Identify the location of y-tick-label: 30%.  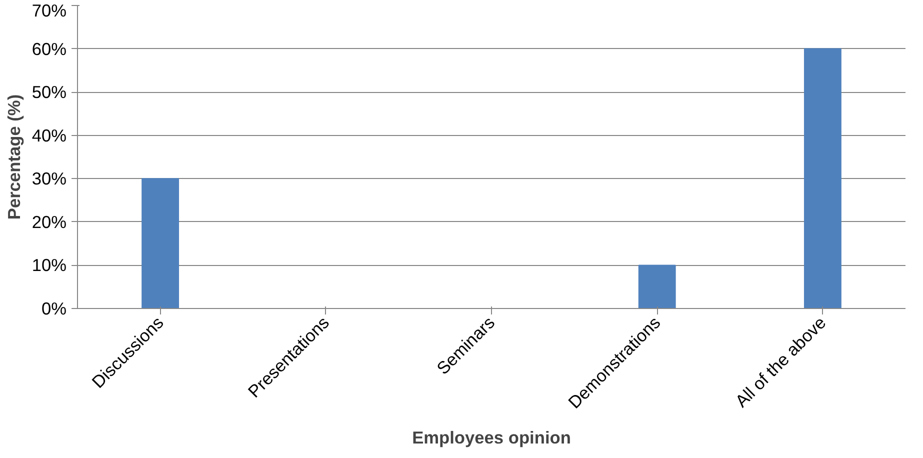
(49, 178).